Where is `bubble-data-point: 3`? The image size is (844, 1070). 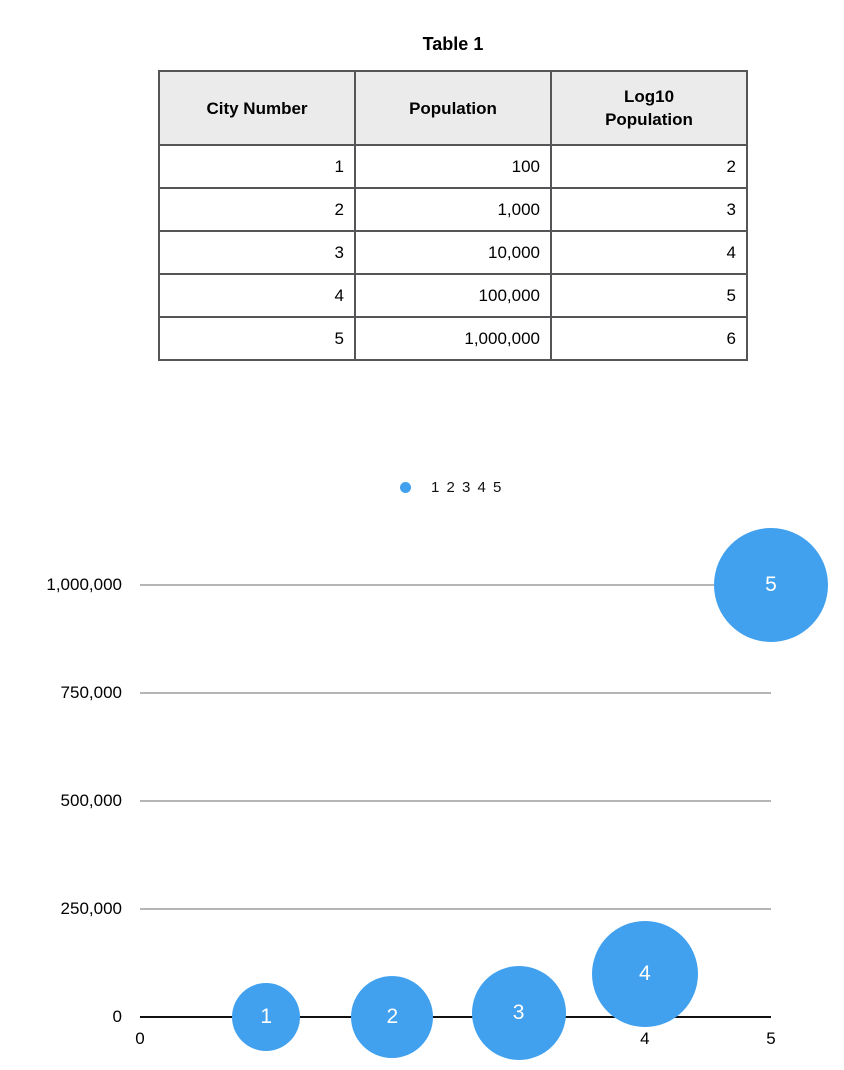
bubble-data-point: 3 is located at coordinates (518, 1012).